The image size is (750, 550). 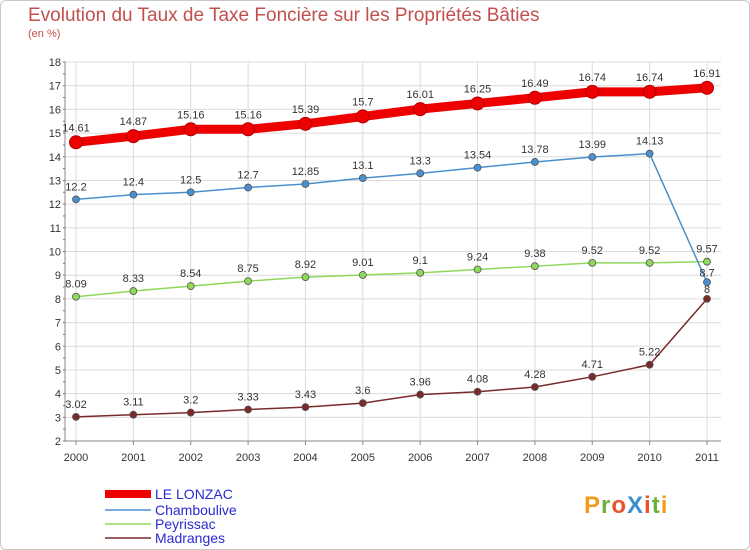 I want to click on data-label: 3.96, so click(x=419, y=383).